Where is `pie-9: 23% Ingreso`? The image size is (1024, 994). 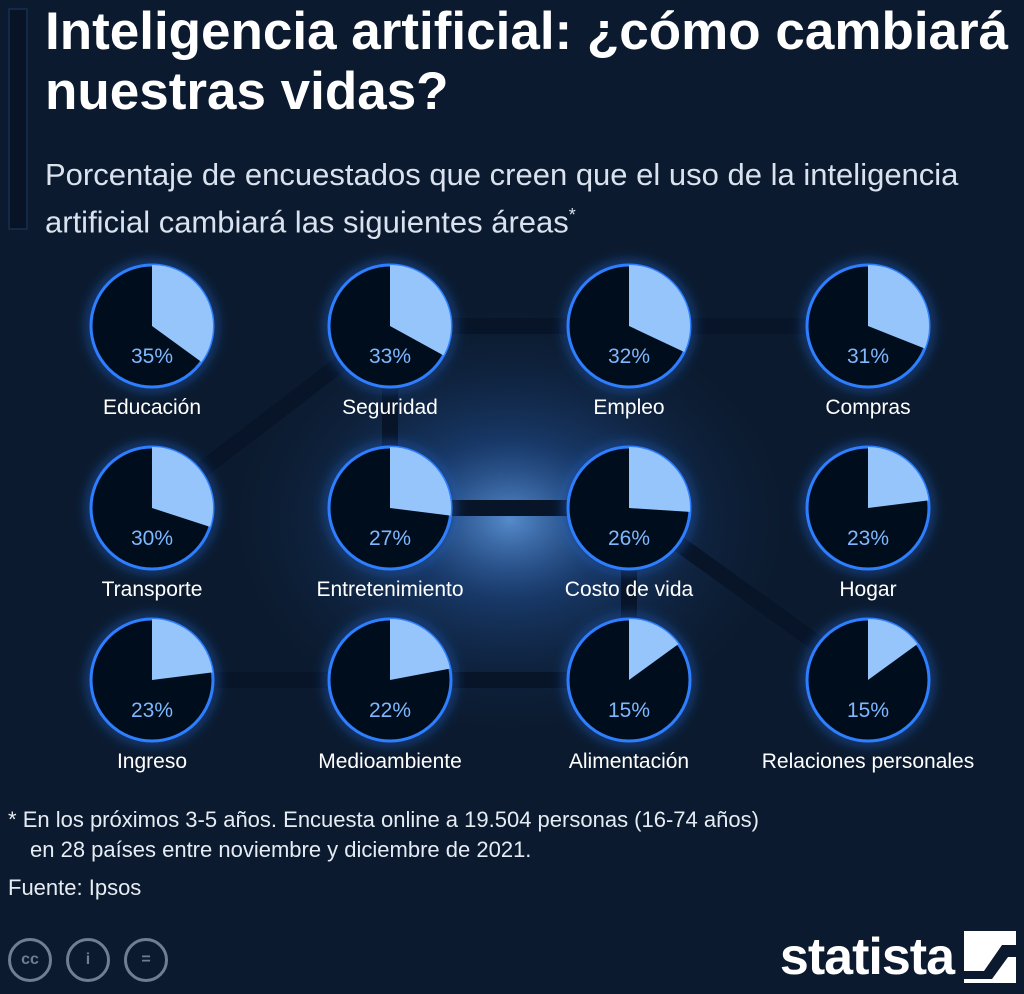
pie-9: 23% Ingreso is located at coordinates (152, 695).